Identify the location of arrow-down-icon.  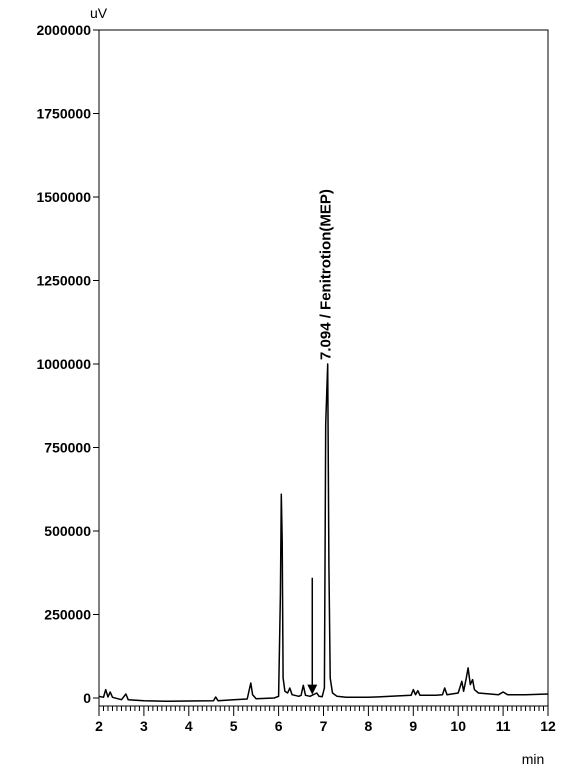
(312, 689).